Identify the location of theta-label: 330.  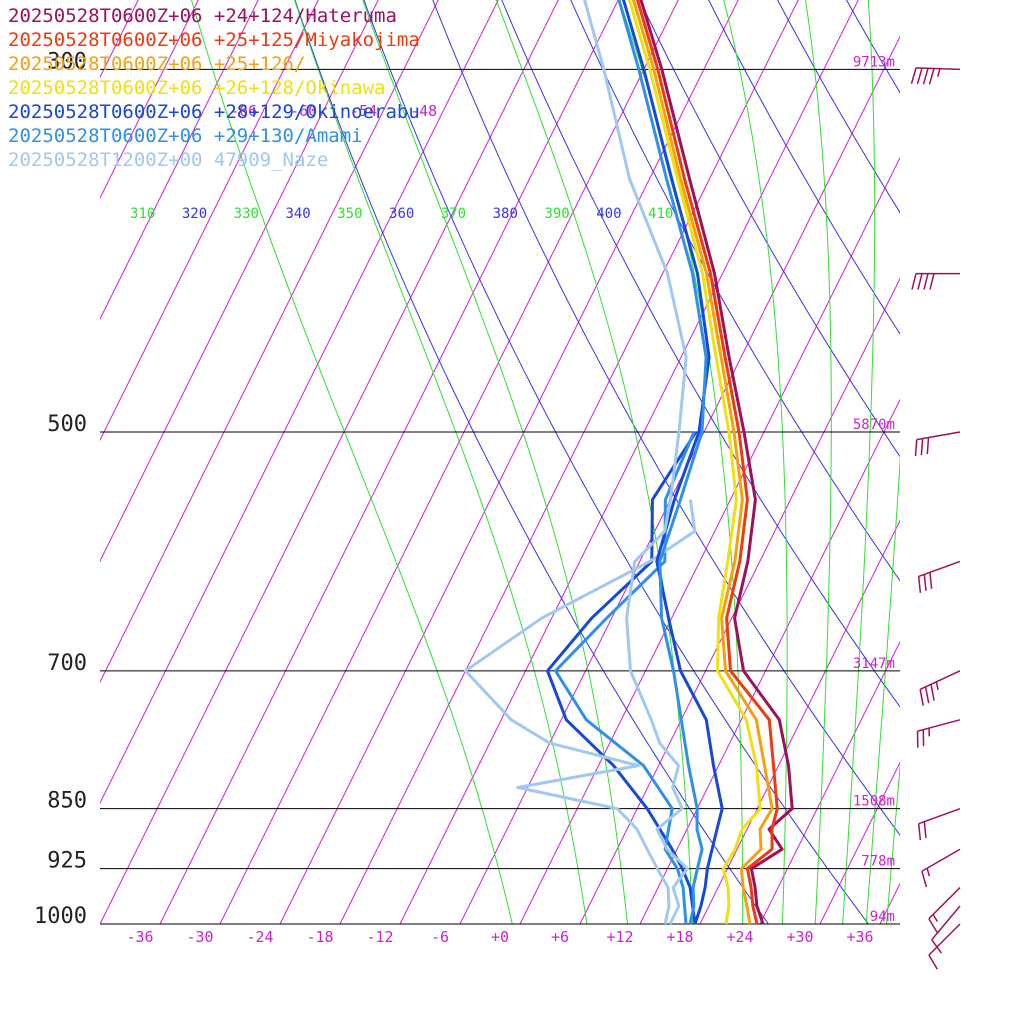
(246, 214).